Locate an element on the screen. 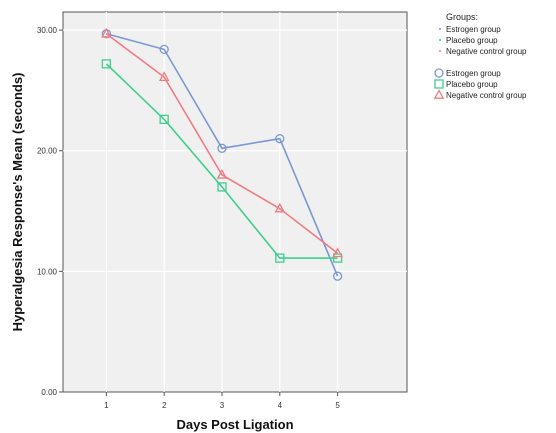 Image resolution: width=556 pixels, height=433 pixels. legend-marker-label: Placebo group is located at coordinates (472, 84).